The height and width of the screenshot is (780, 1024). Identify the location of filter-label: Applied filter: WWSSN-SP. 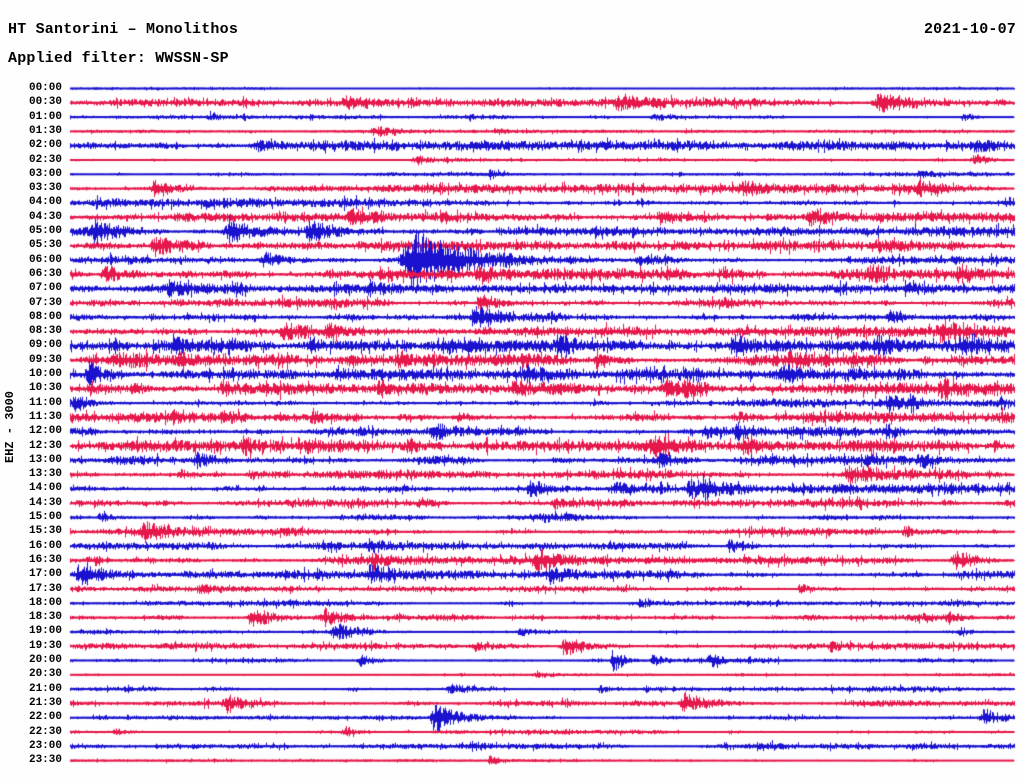
(118, 58).